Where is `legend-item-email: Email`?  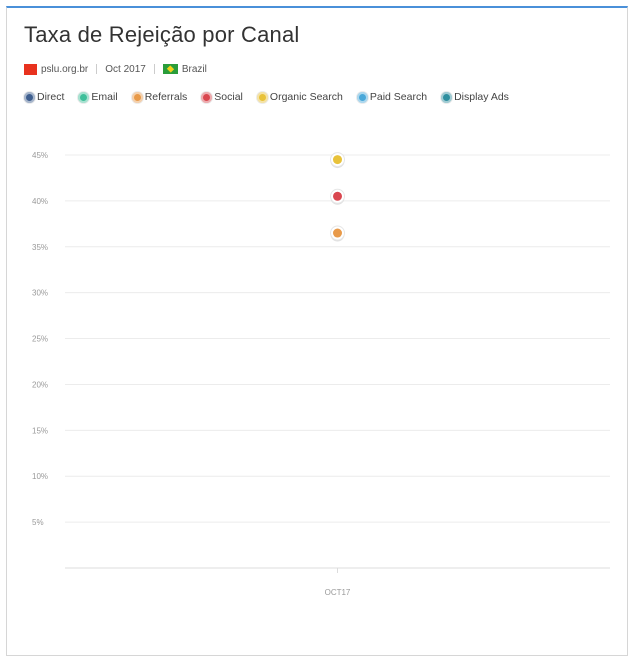
legend-item-email: Email is located at coordinates (98, 97).